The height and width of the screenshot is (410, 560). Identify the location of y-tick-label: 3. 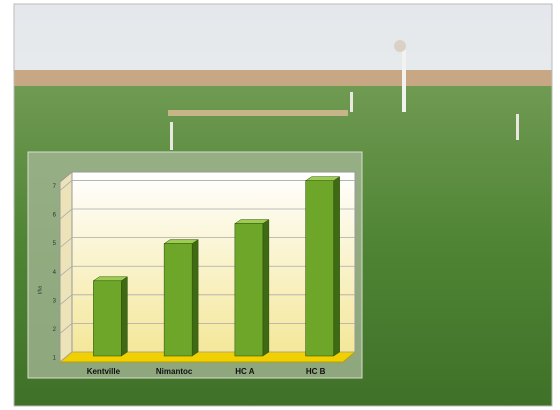
(55, 301).